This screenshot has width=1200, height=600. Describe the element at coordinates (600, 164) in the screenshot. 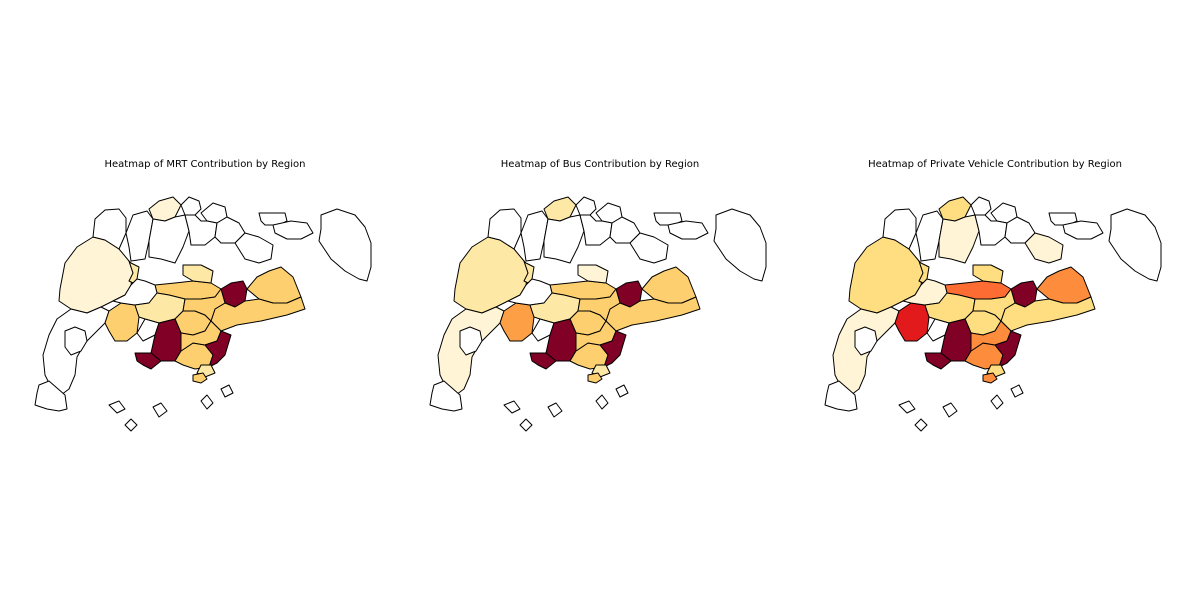

I see `panel-title: Heatmap of Bus Contribution by Region` at that location.